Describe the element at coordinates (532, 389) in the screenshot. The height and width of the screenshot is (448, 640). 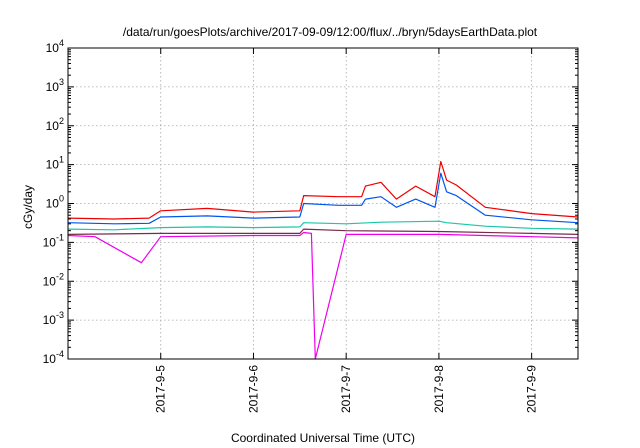
I see `x-tick-label: 2017-9-9` at that location.